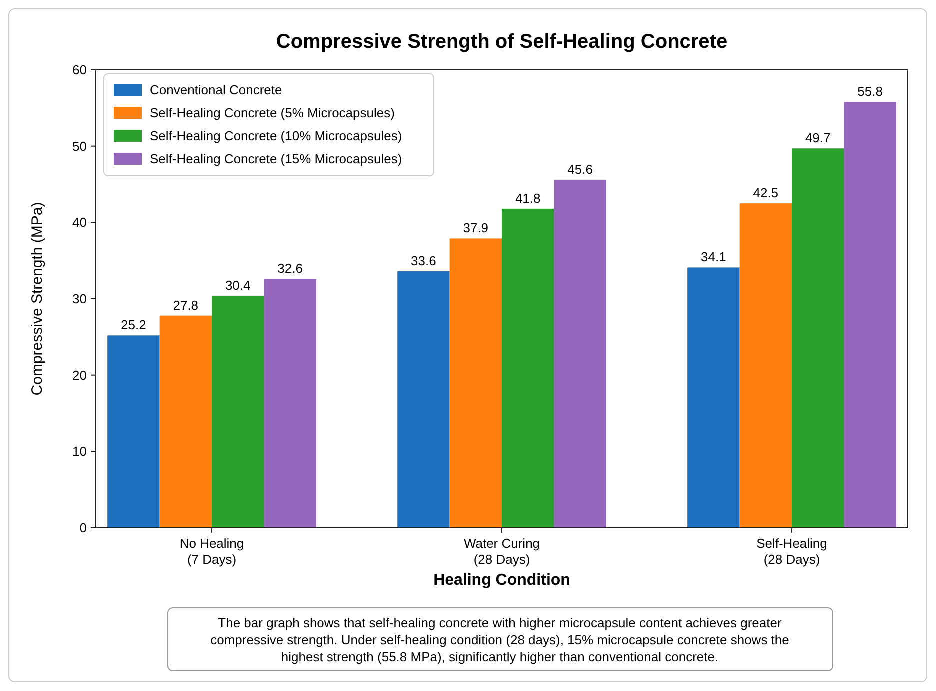  I want to click on data-label: 27.8, so click(186, 305).